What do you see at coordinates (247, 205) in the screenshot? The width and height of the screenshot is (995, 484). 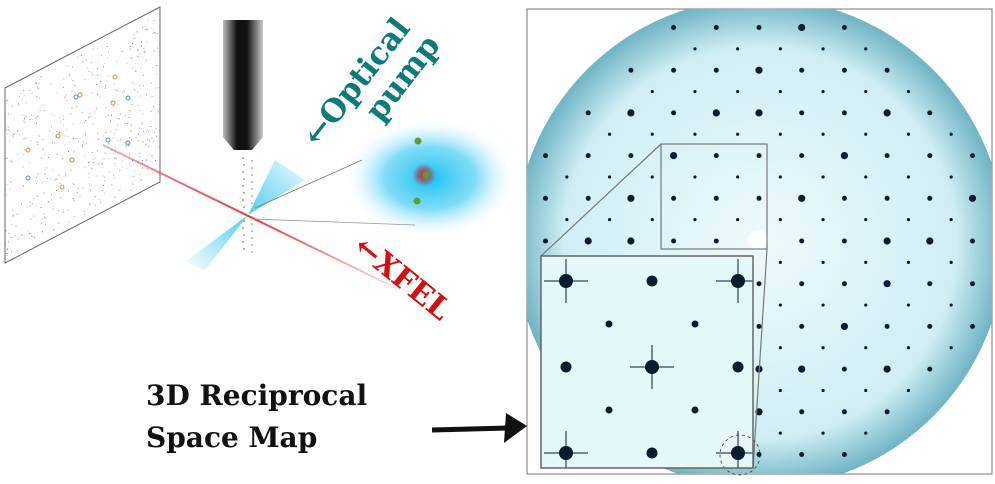 I see `sample-jet` at bounding box center [247, 205].